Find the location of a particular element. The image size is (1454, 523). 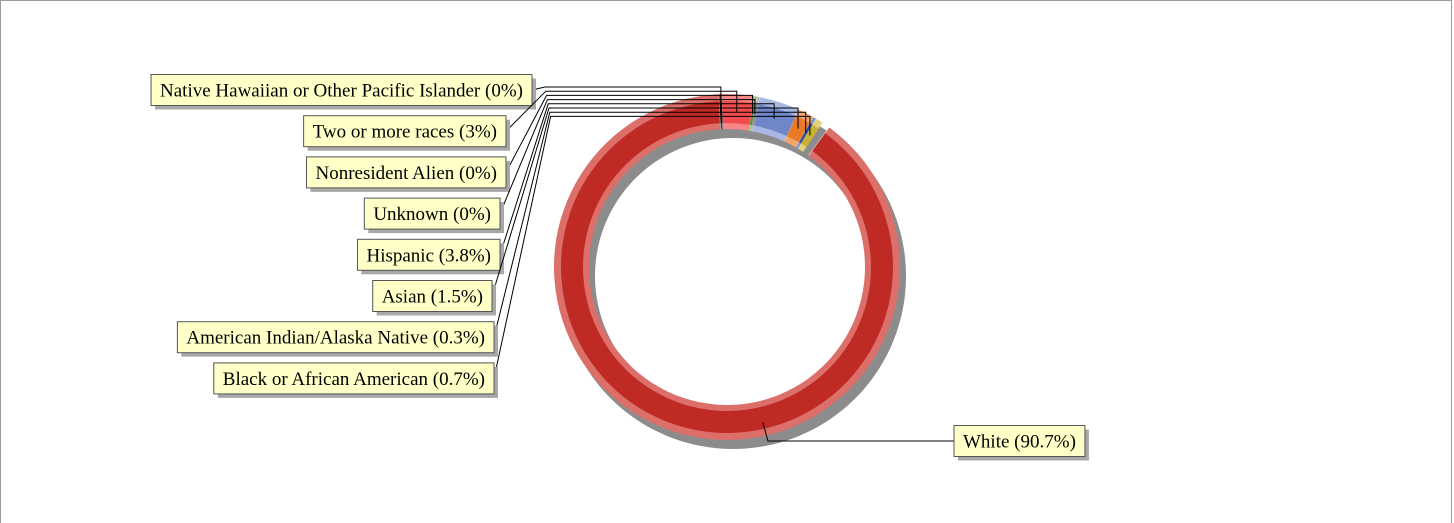

leader-white is located at coordinates (858, 432).